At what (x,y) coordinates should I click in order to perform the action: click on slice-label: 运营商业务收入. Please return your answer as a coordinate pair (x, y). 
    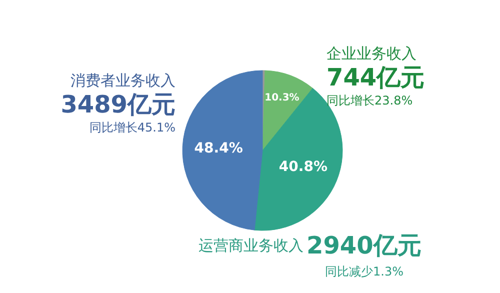
    Looking at the image, I should click on (251, 245).